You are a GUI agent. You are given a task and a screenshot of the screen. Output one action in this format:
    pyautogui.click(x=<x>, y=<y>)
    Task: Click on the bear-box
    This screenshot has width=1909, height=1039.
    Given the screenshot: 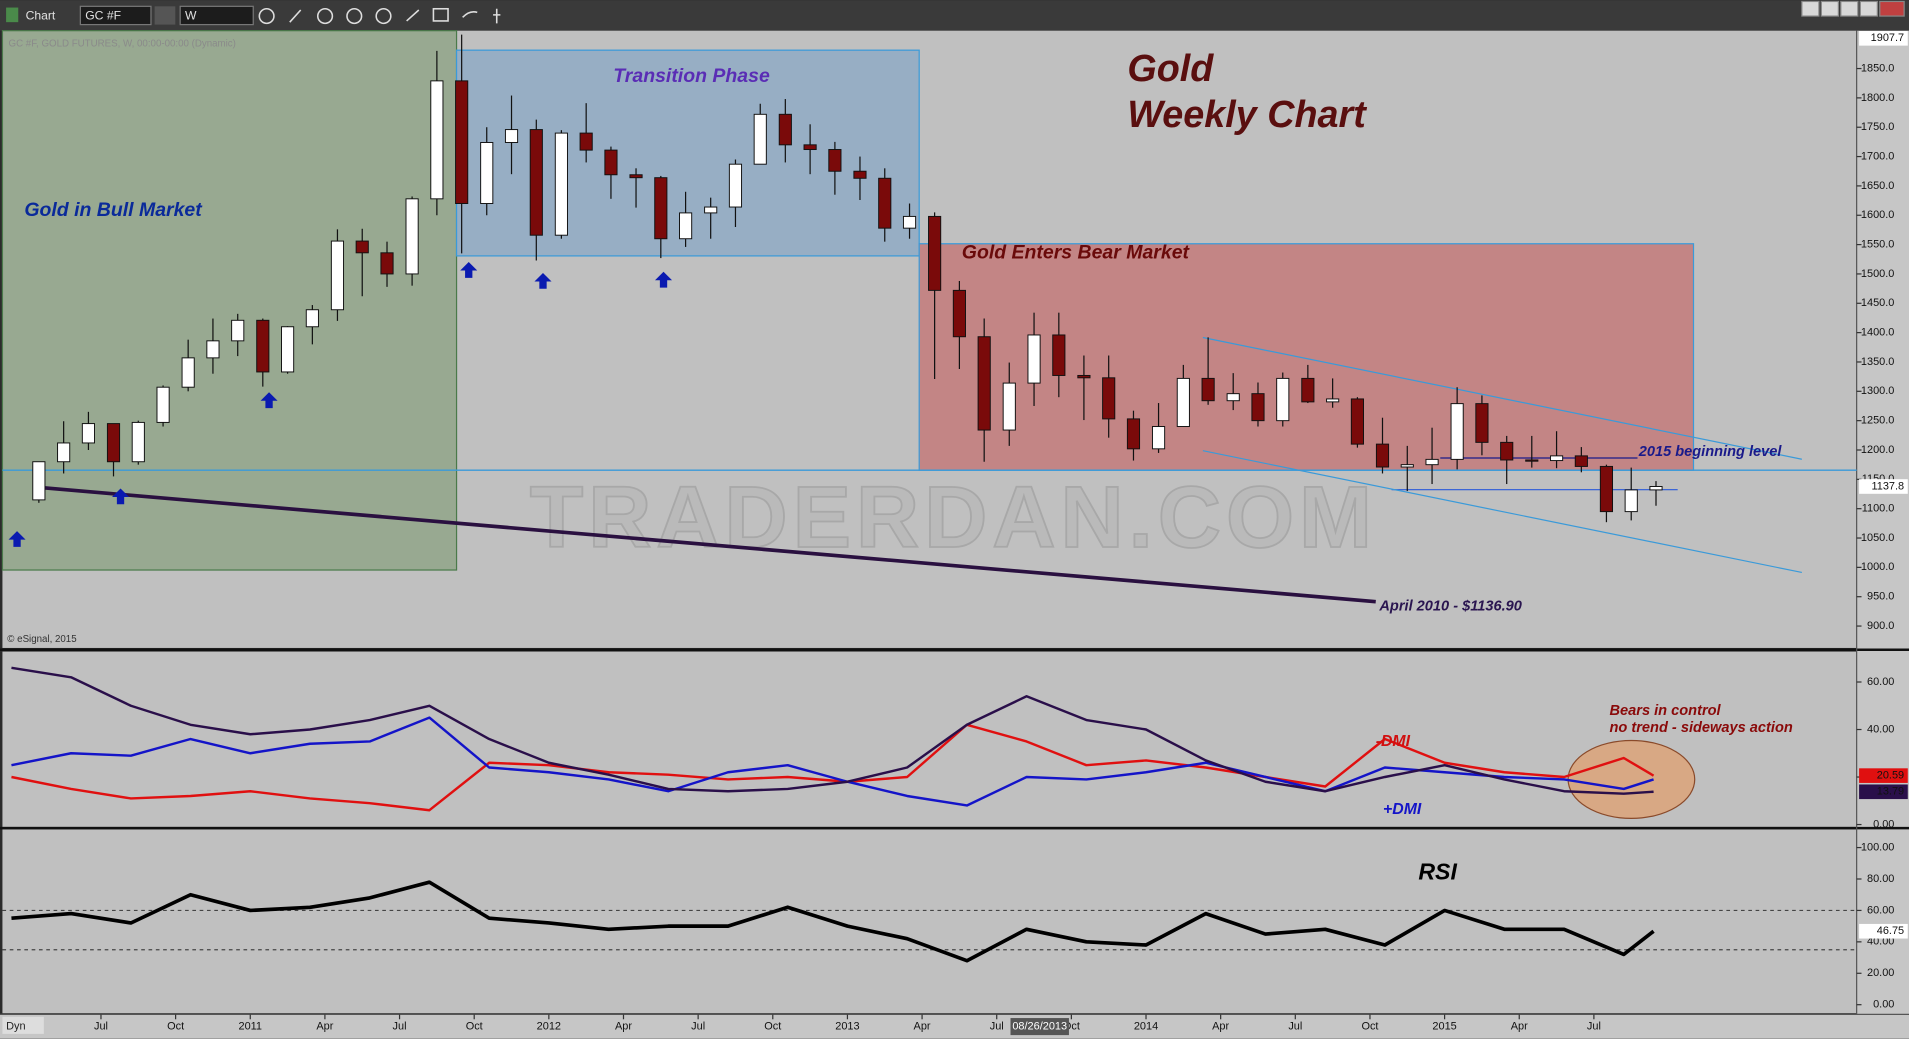 What is the action you would take?
    pyautogui.click(x=1306, y=357)
    